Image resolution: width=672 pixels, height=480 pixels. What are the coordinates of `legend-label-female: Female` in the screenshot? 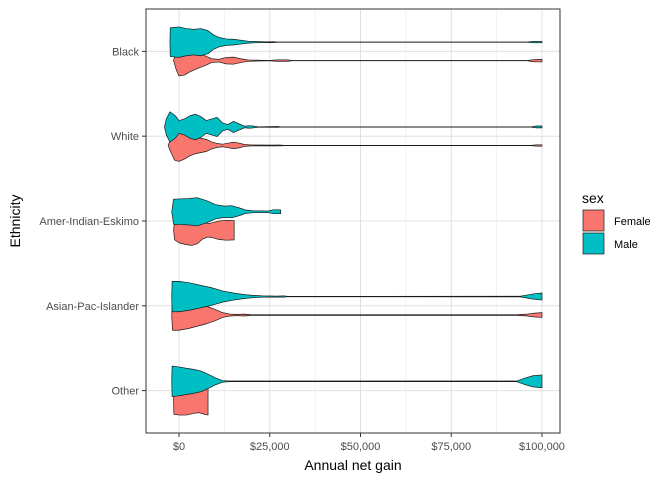 It's located at (632, 222).